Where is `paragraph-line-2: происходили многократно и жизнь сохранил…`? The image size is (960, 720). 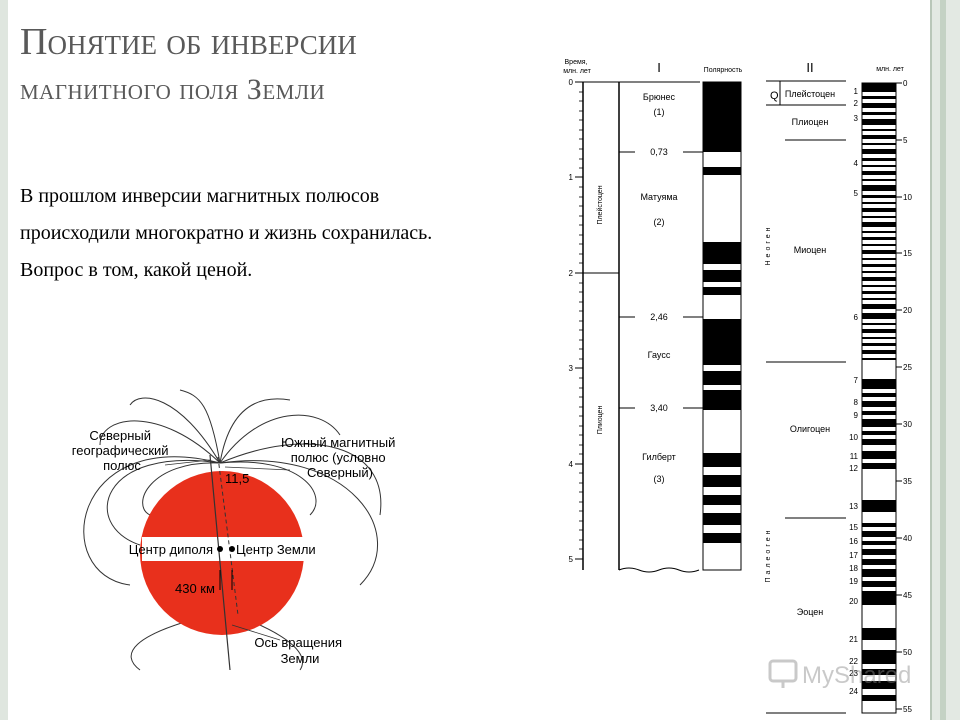
paragraph-line-2: происходили многократно и жизнь сохранил… is located at coordinates (226, 233).